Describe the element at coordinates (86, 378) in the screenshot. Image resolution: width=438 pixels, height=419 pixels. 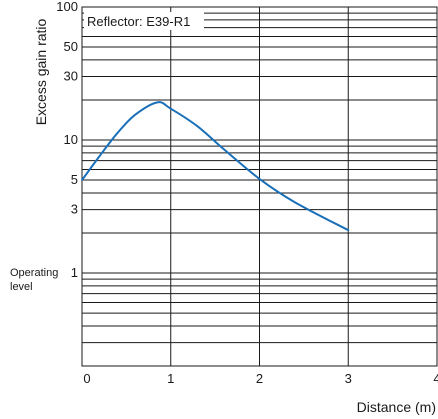
I see `x-tick-label: 0` at that location.